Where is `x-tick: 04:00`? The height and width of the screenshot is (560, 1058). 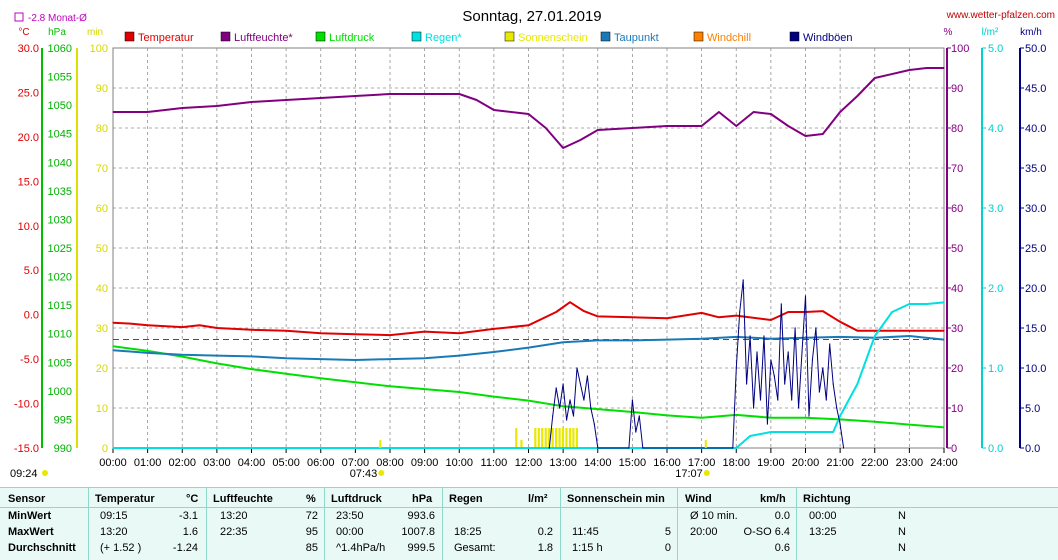
x-tick: 04:00 is located at coordinates (252, 463).